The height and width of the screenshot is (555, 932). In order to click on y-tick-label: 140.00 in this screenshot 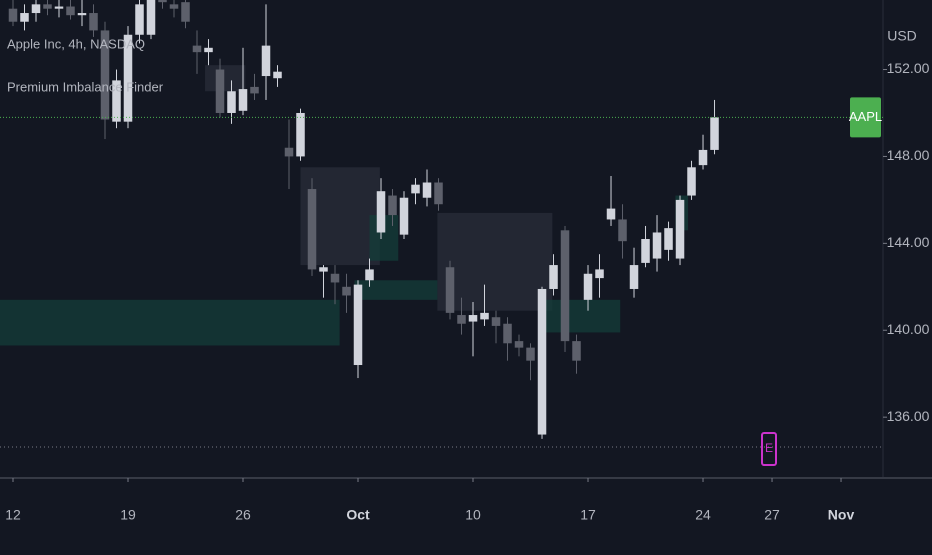, I will do `click(908, 329)`.